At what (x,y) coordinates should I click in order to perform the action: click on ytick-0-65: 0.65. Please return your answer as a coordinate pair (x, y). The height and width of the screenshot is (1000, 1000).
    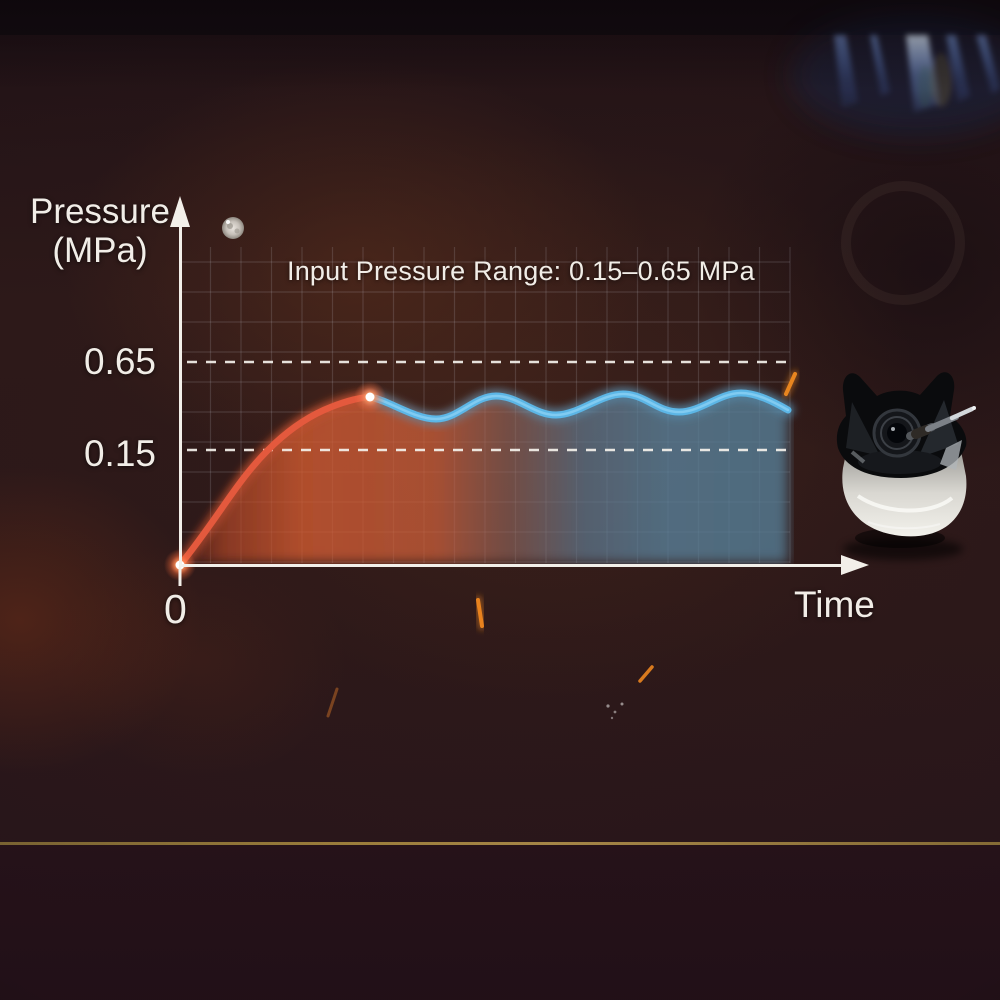
    Looking at the image, I should click on (119, 361).